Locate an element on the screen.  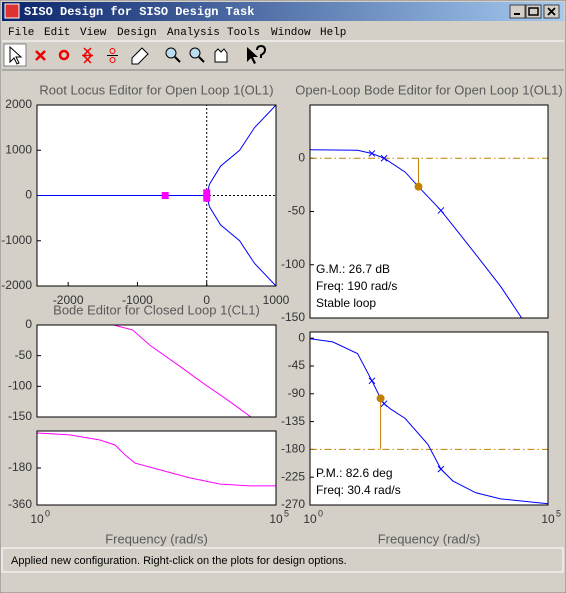
menu-item: File is located at coordinates (21, 33).